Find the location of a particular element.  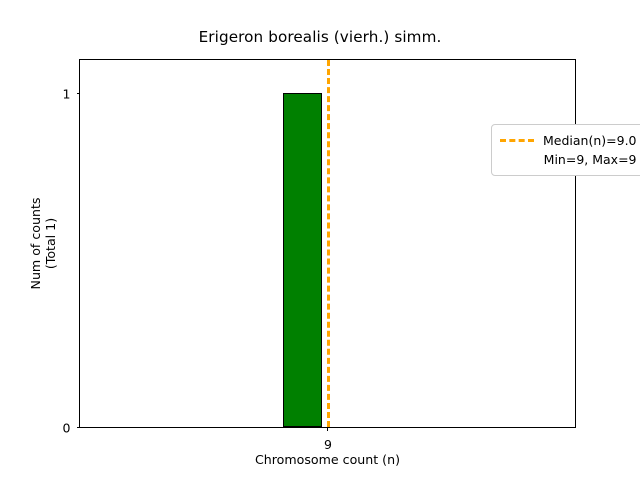

y-axis-label-line2: (Total 1) is located at coordinates (51, 243).